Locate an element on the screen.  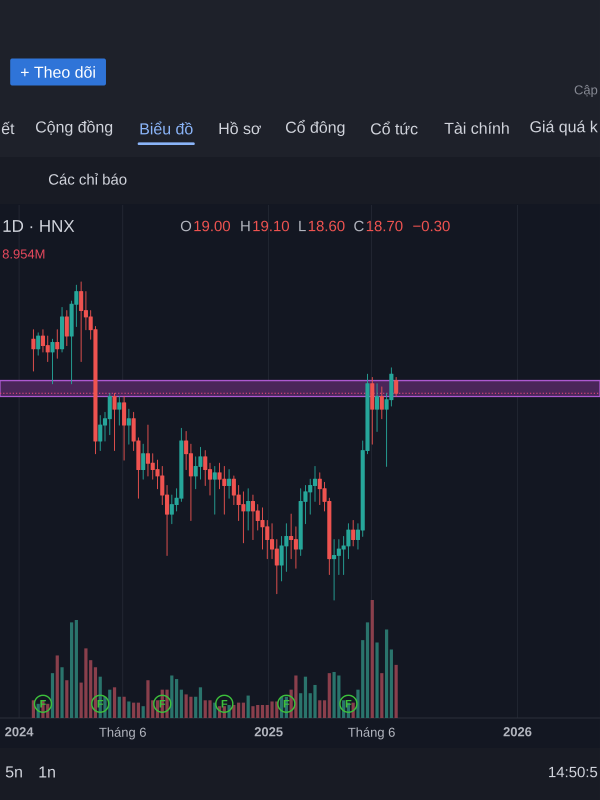
text: Biểu đồ is located at coordinates (166, 128).